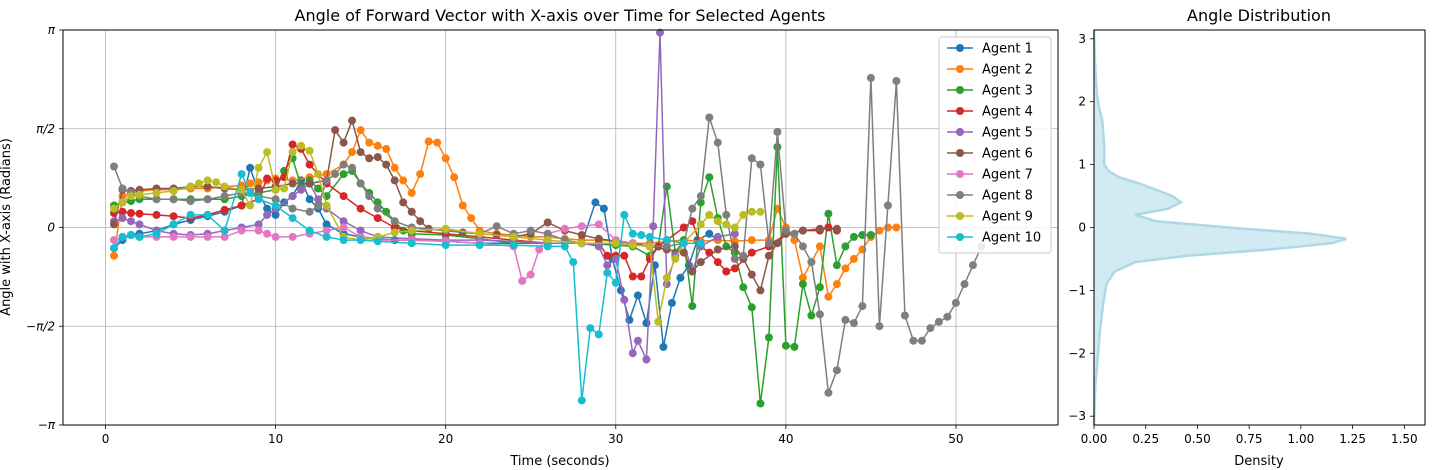 Image resolution: width=1438 pixels, height=470 pixels. Describe the element at coordinates (7, 227) in the screenshot. I see `main-y-axis-label: Angle with X-axis (Radians)` at that location.